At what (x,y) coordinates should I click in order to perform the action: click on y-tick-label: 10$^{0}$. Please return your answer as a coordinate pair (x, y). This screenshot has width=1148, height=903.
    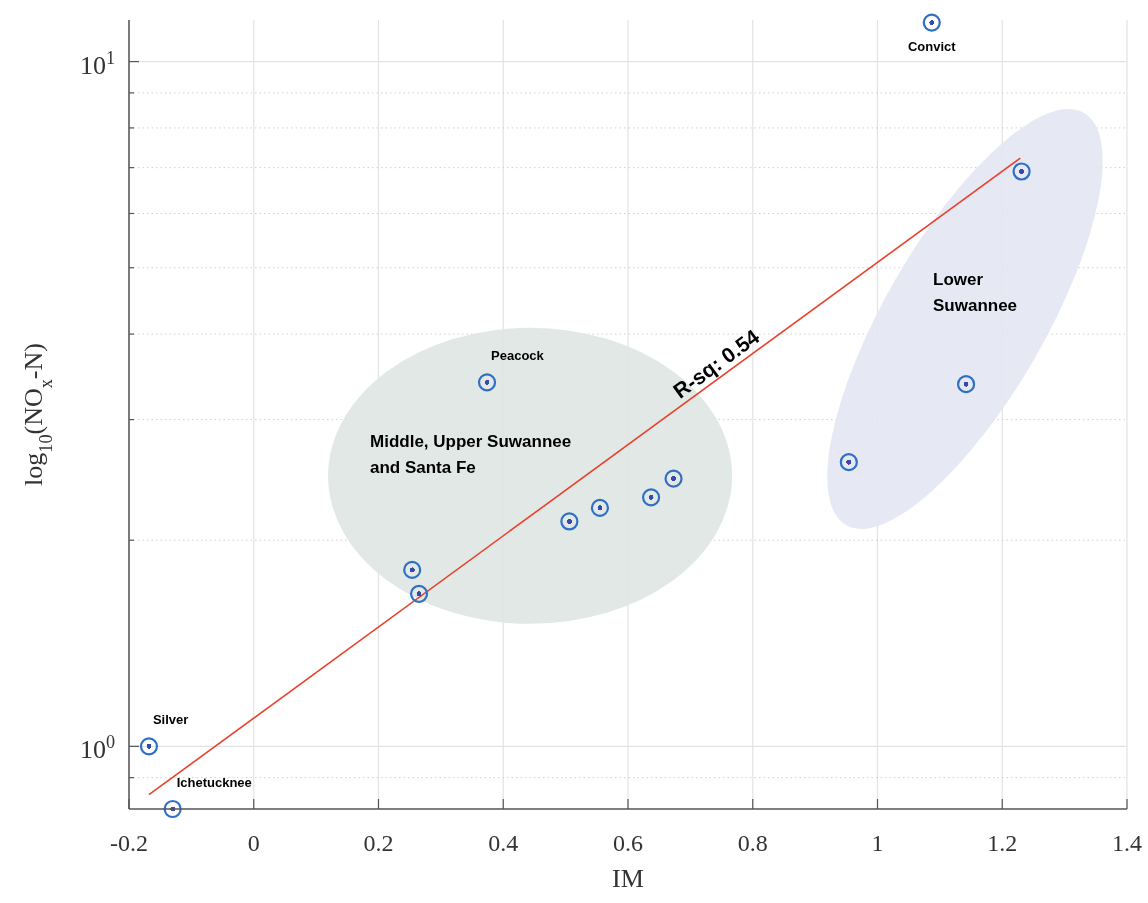
    Looking at the image, I should click on (97, 748).